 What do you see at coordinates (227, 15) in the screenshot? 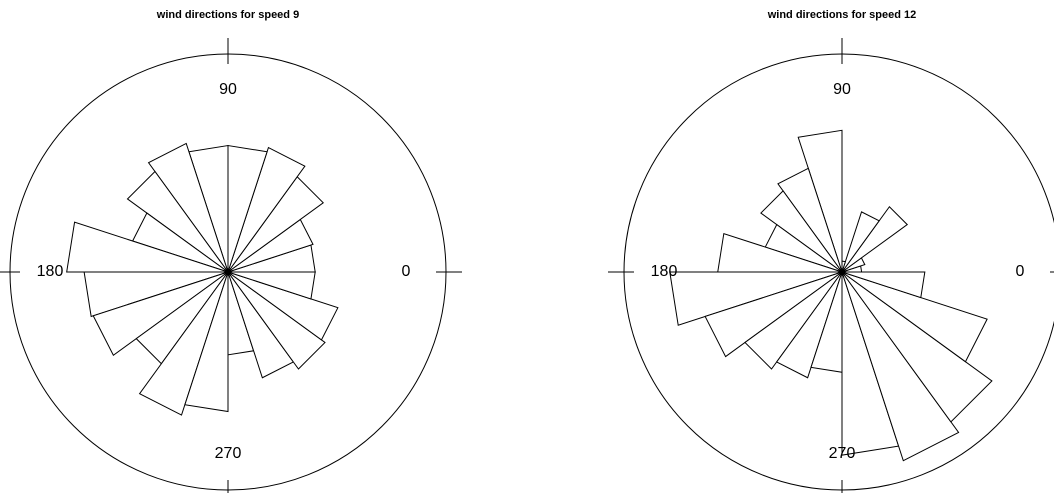
I see `chart-title: wind directions for speed 9` at bounding box center [227, 15].